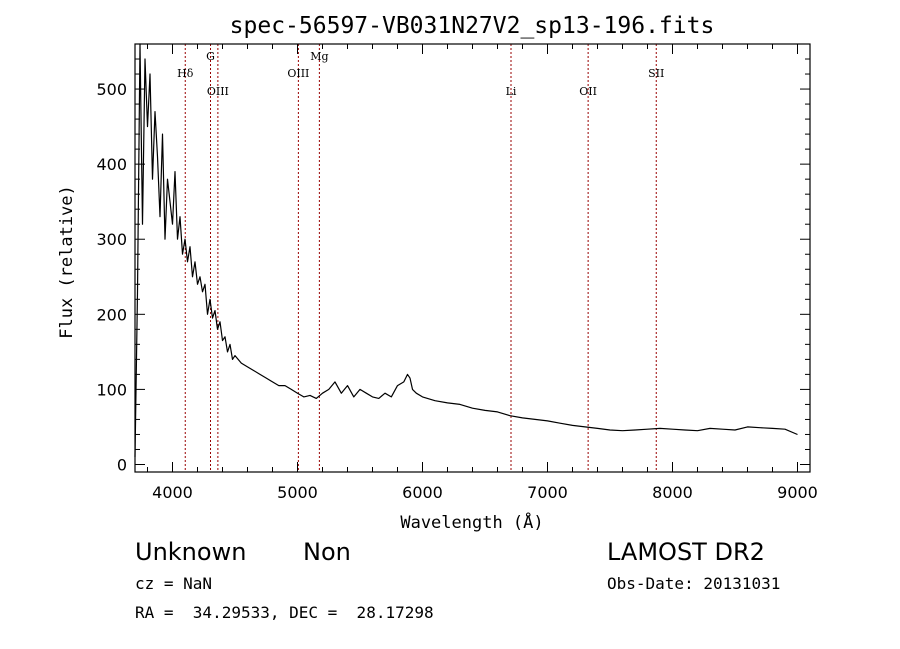 This screenshot has height=649, width=900. Describe the element at coordinates (111, 314) in the screenshot. I see `y-tick-label: 200` at that location.